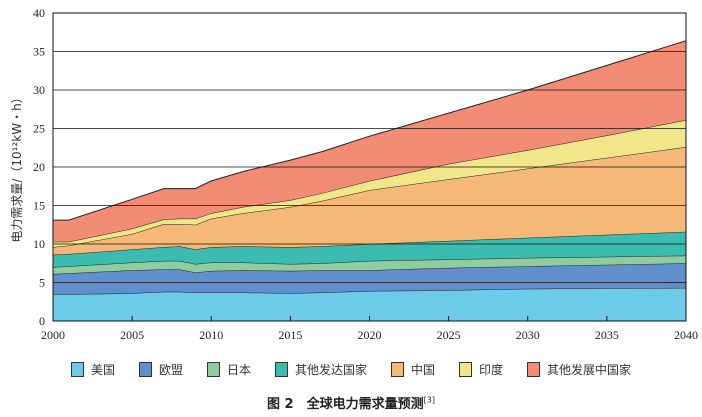 The height and width of the screenshot is (417, 702). What do you see at coordinates (607, 335) in the screenshot?
I see `x-tick-label: 2035` at bounding box center [607, 335].